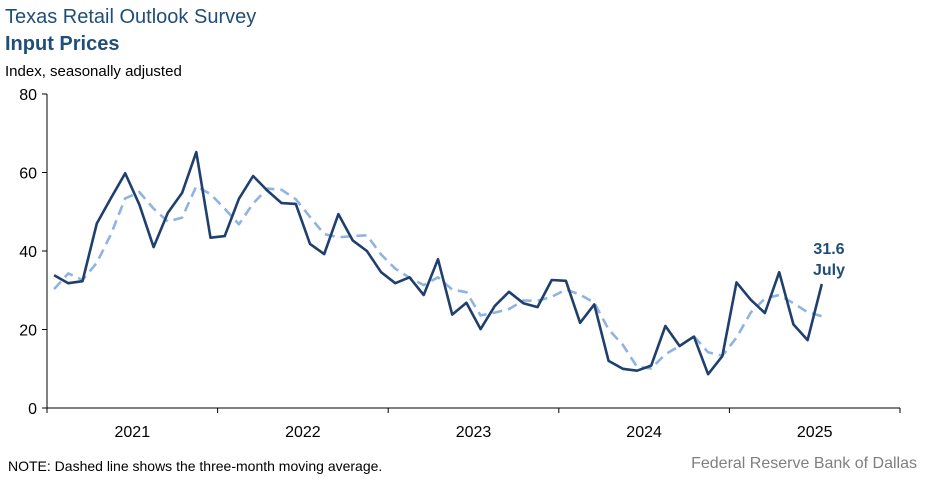 Image resolution: width=925 pixels, height=480 pixels. Describe the element at coordinates (131, 17) in the screenshot. I see `chart-title: Texas Retail Outlook Survey` at that location.